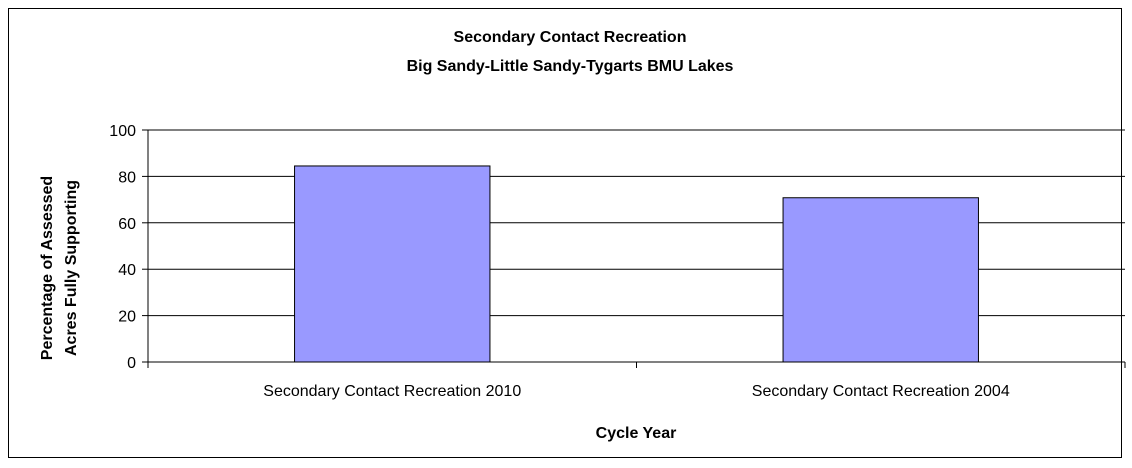  I want to click on y-tick-label: 0, so click(131, 363).